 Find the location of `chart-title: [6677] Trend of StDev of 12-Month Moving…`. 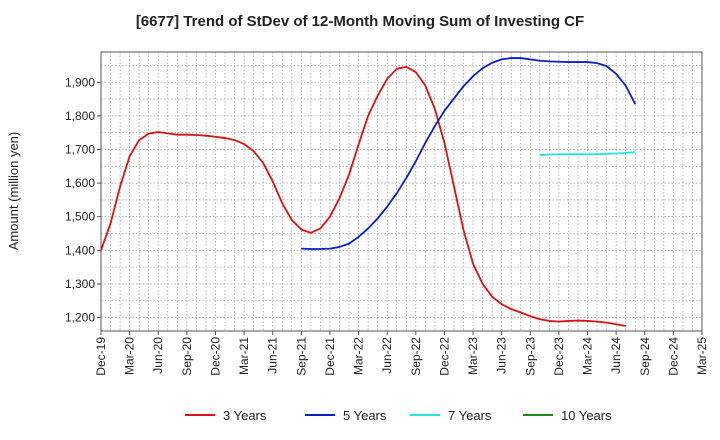

chart-title: [6677] Trend of StDev of 12-Month Moving… is located at coordinates (360, 21).